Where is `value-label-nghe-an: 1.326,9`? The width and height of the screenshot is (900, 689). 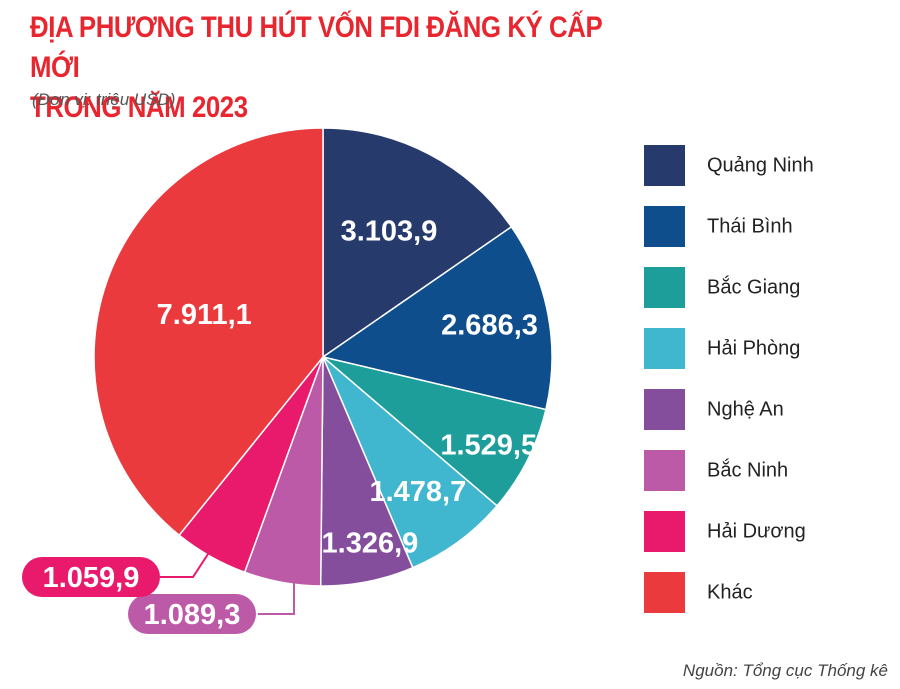 value-label-nghe-an: 1.326,9 is located at coordinates (370, 544).